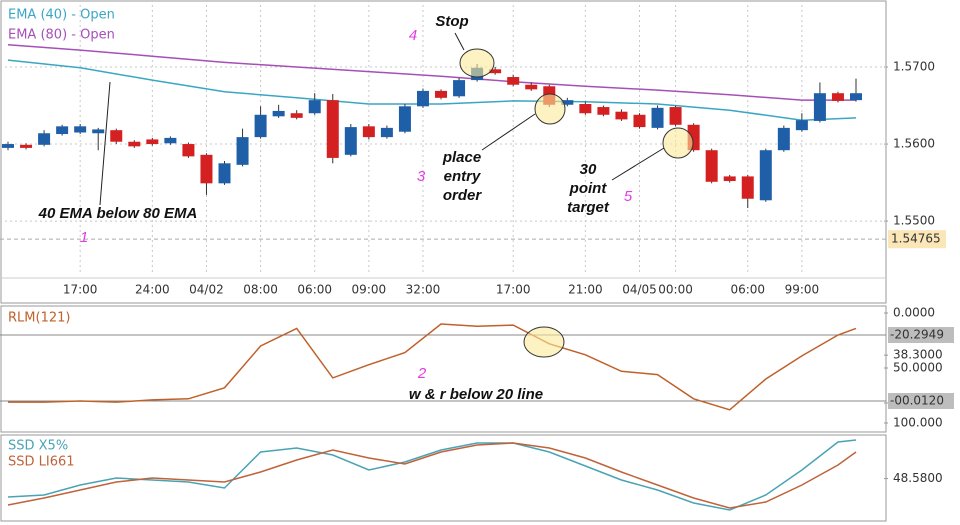  What do you see at coordinates (451, 21) in the screenshot?
I see `annotation: Stop` at bounding box center [451, 21].